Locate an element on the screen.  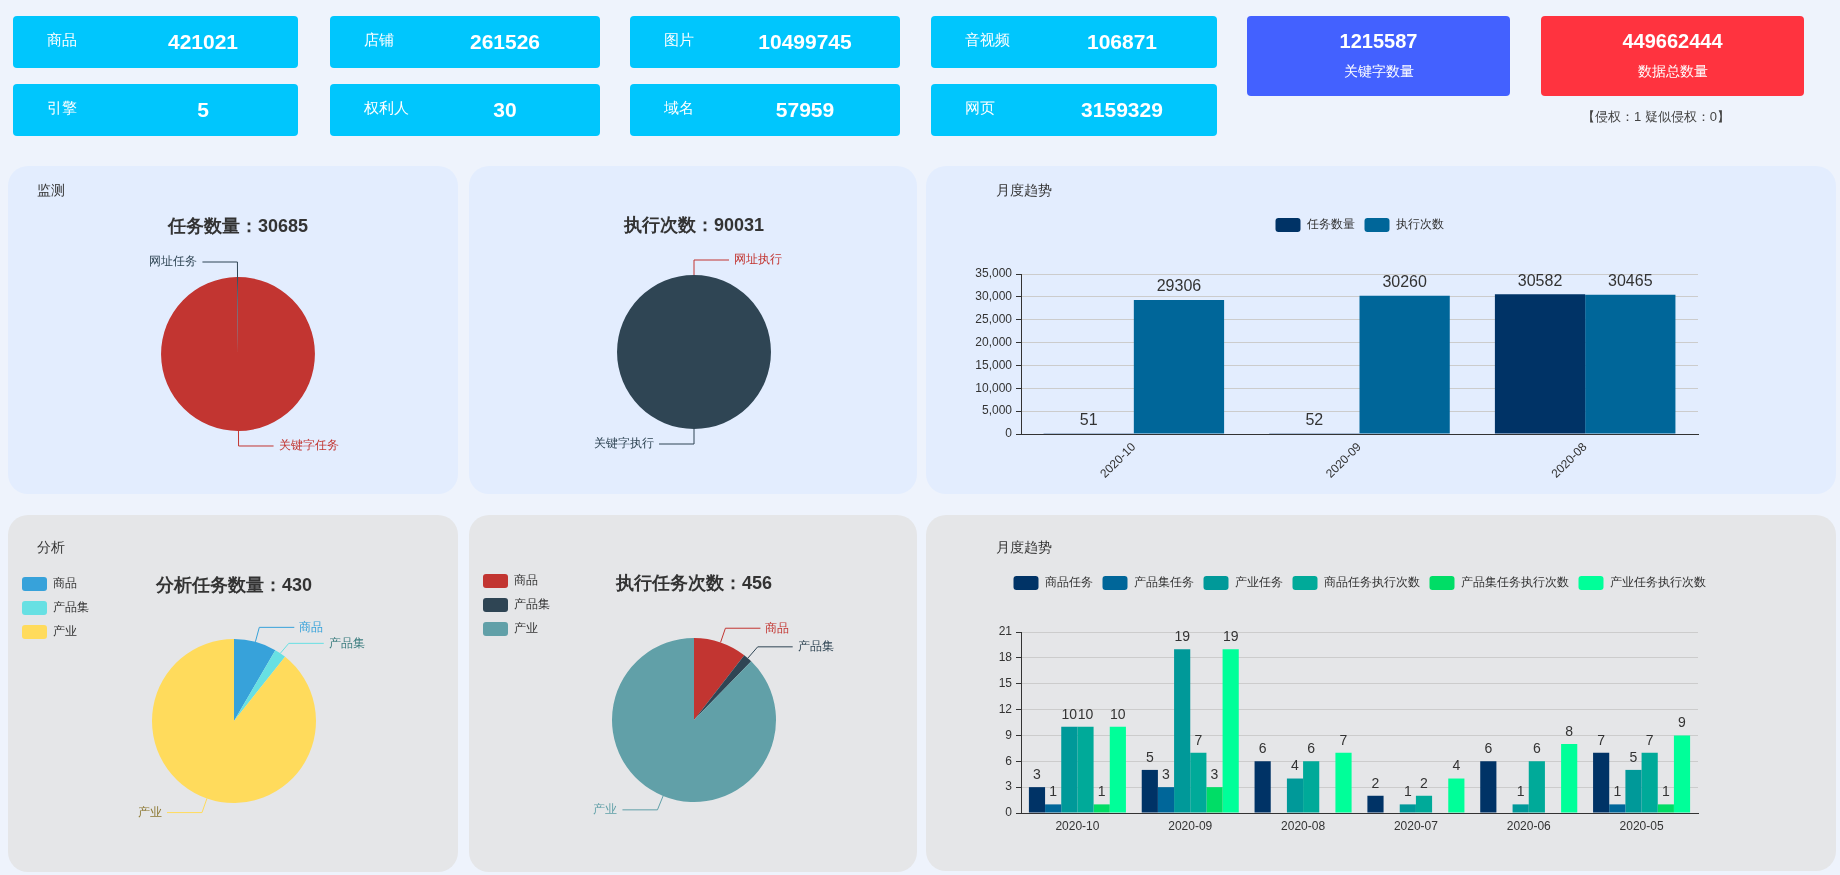
y-tick-label: 15,000 is located at coordinates (994, 364).